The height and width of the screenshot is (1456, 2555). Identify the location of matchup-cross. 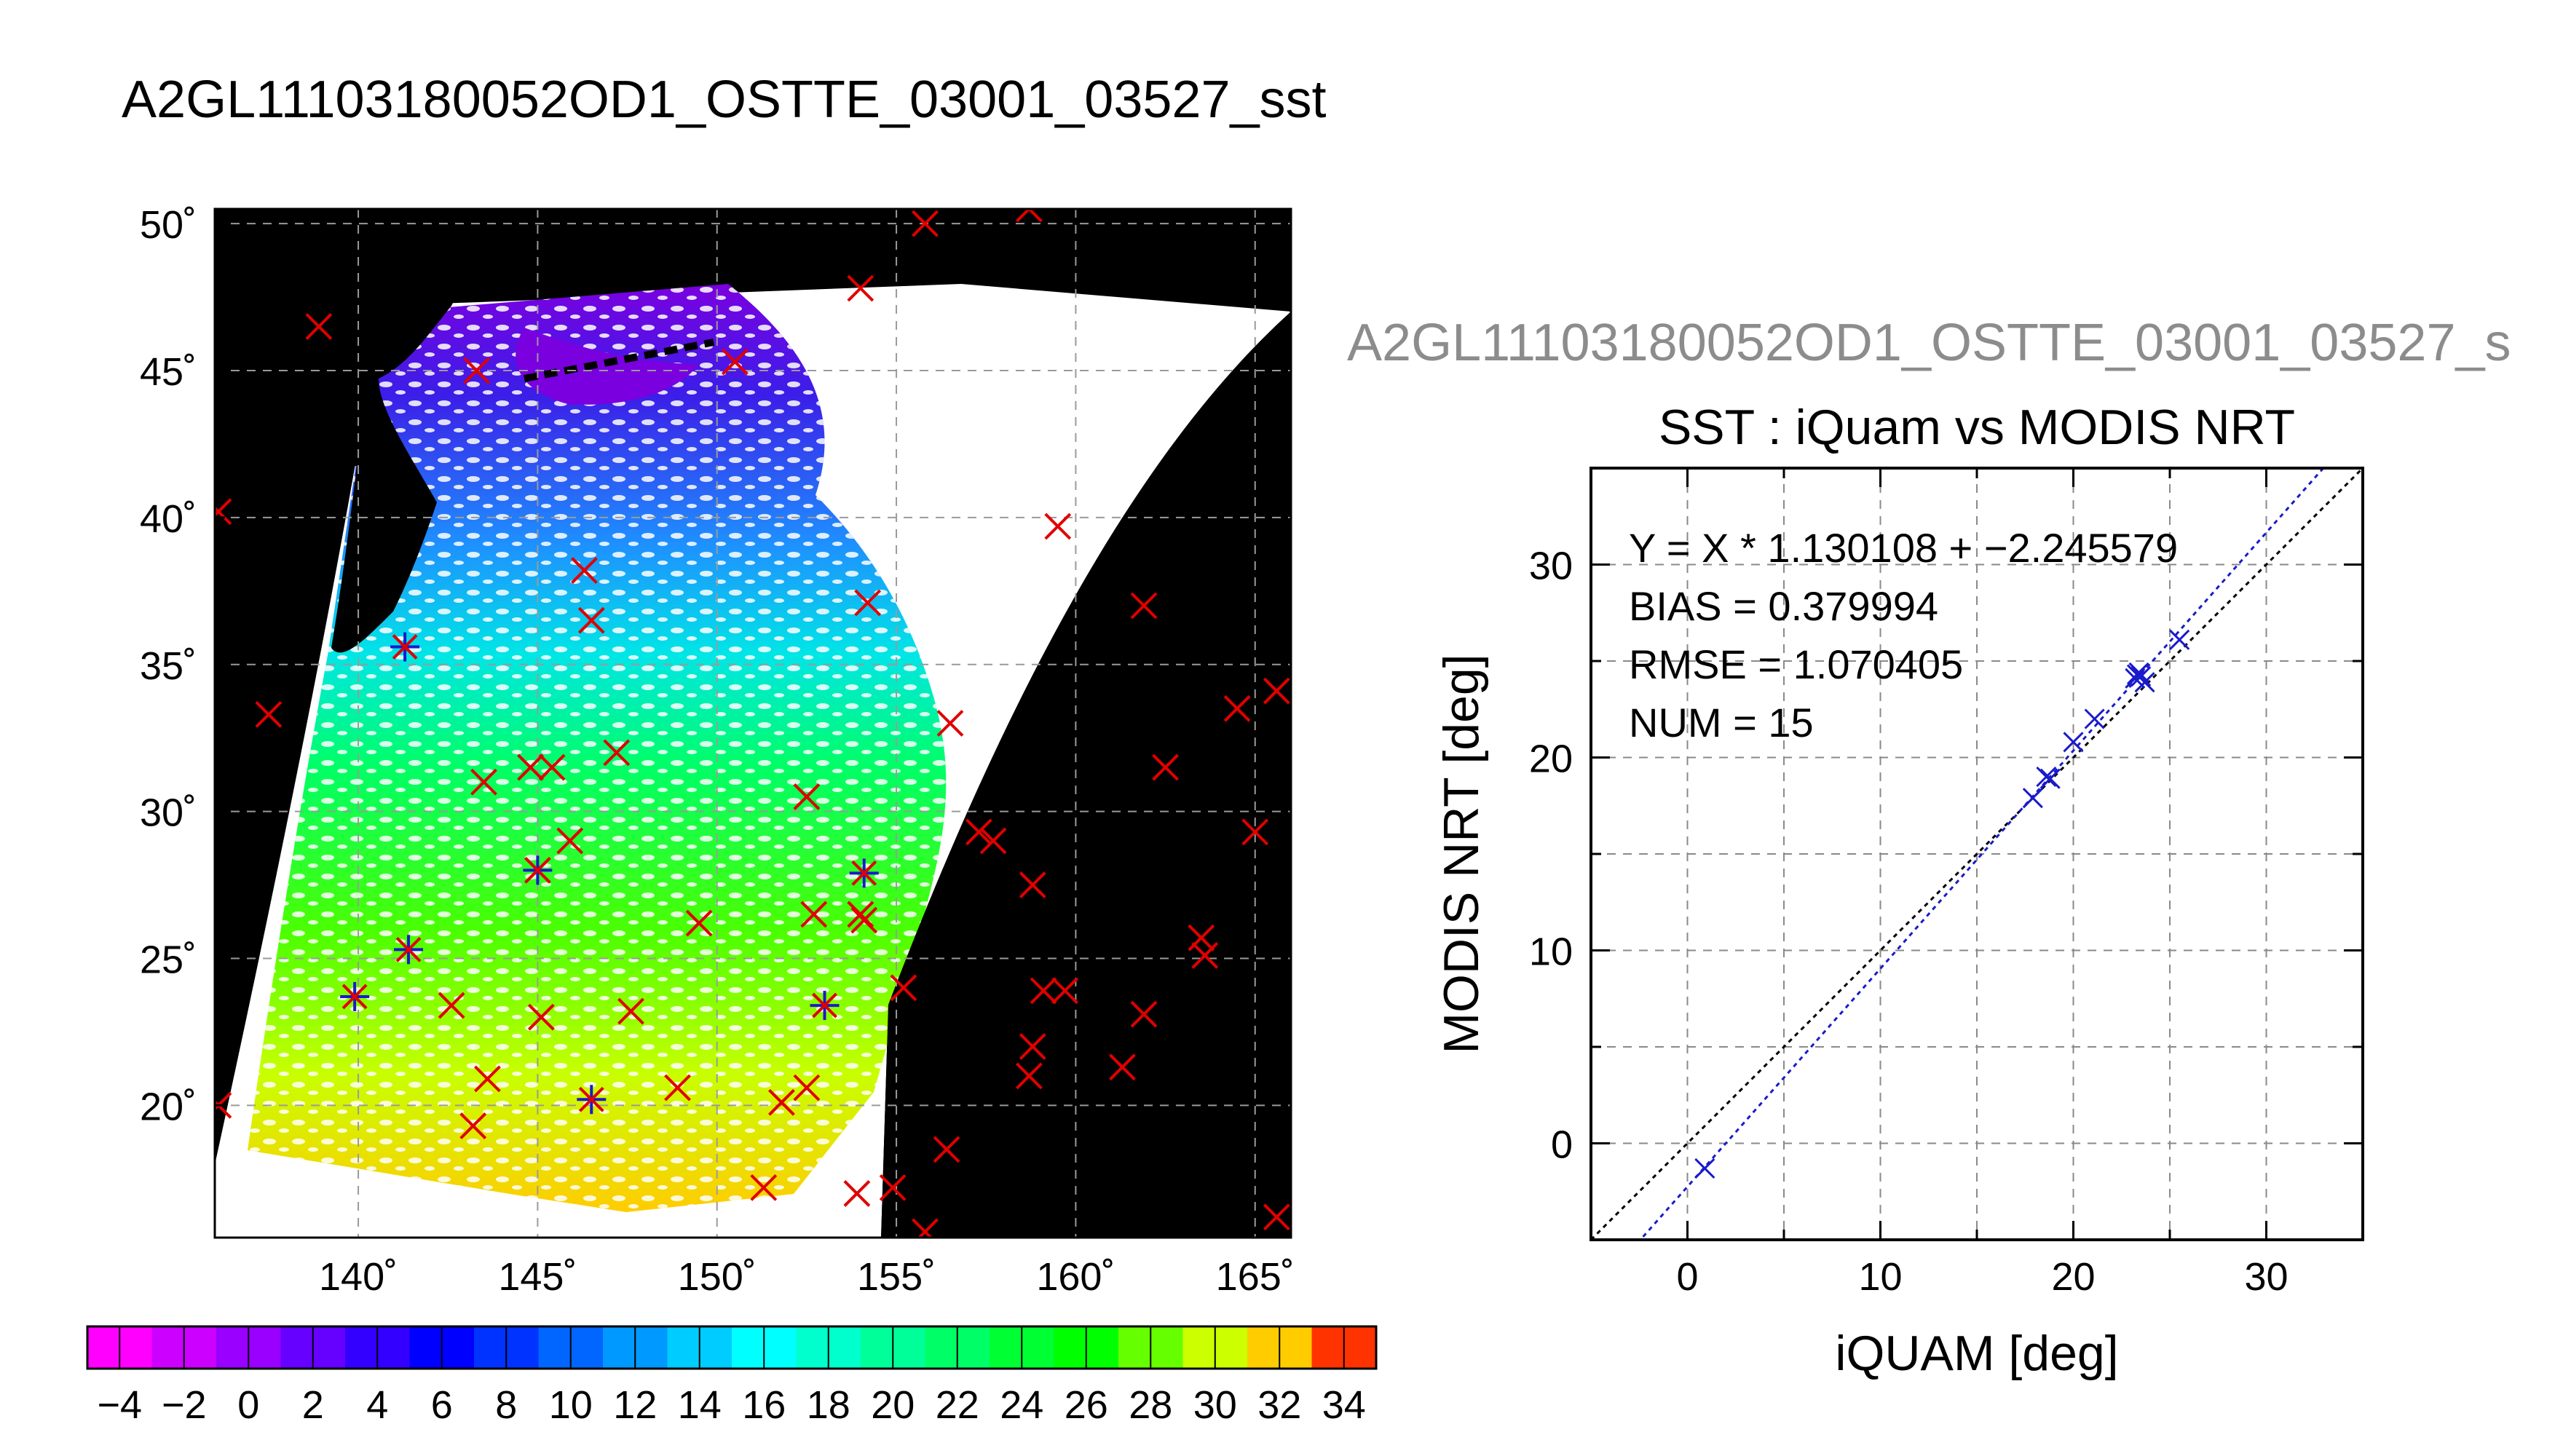
(824, 1005).